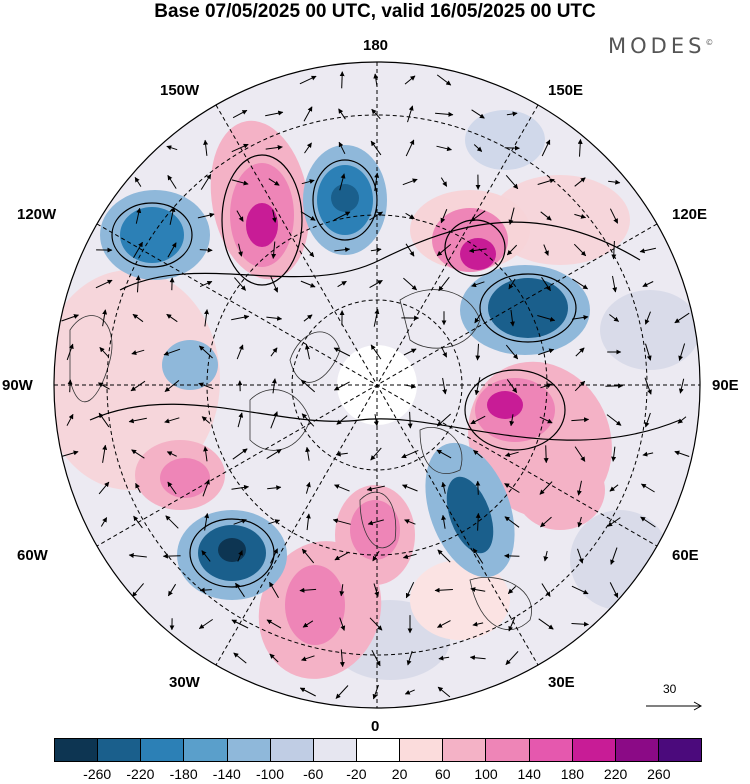 The image size is (750, 784). I want to click on lon-label-60e: 60E, so click(685, 556).